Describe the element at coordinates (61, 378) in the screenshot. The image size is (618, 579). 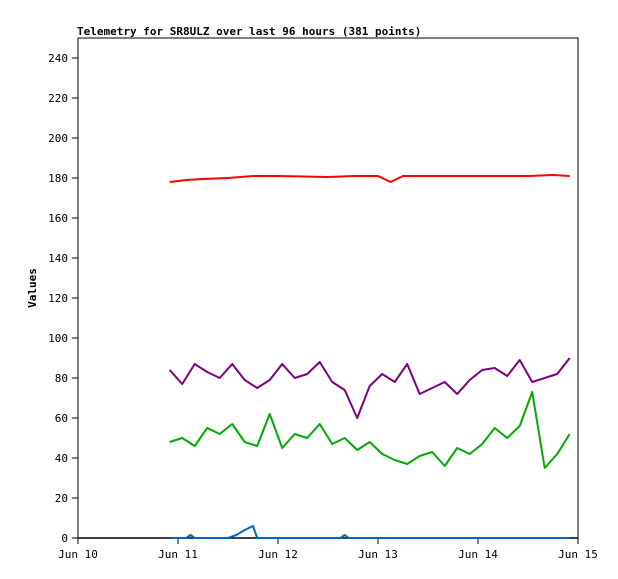
I see `y-tick-label: 80` at that location.